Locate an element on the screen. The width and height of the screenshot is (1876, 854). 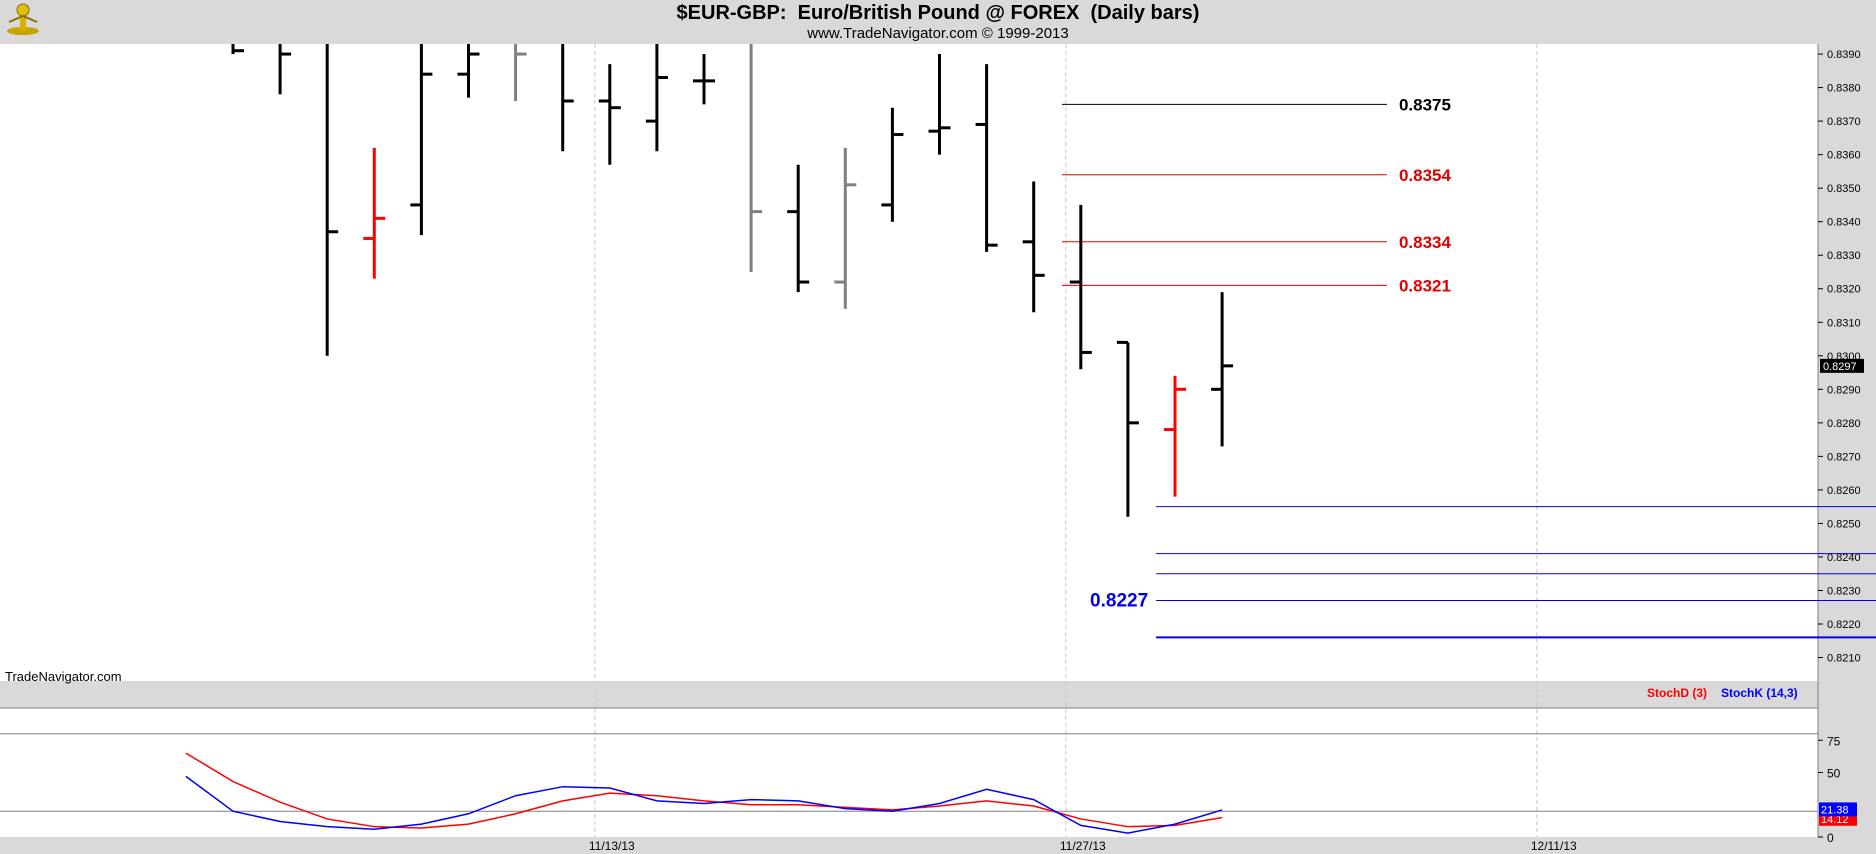
price-level-label: 0.8227 is located at coordinates (1119, 601).